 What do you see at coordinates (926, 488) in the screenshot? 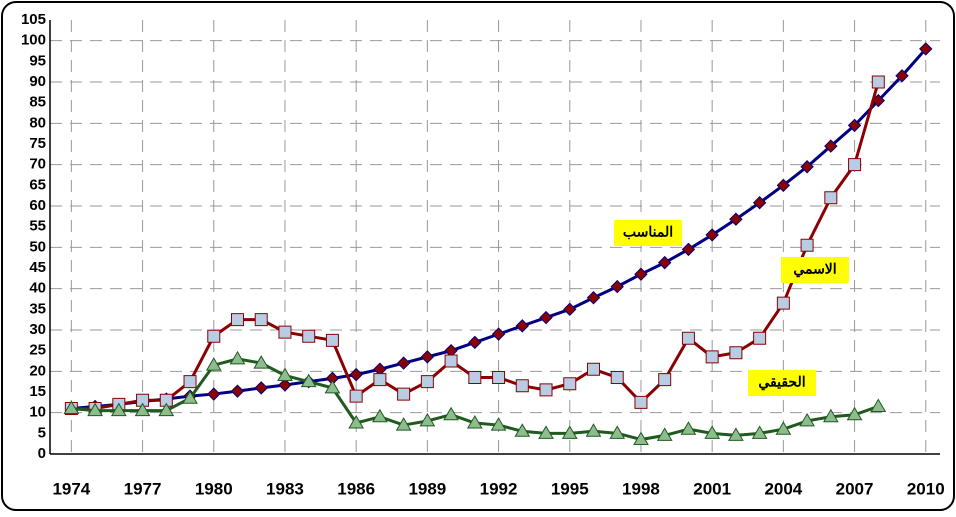
I see `x-tick-label: 2010` at bounding box center [926, 488].